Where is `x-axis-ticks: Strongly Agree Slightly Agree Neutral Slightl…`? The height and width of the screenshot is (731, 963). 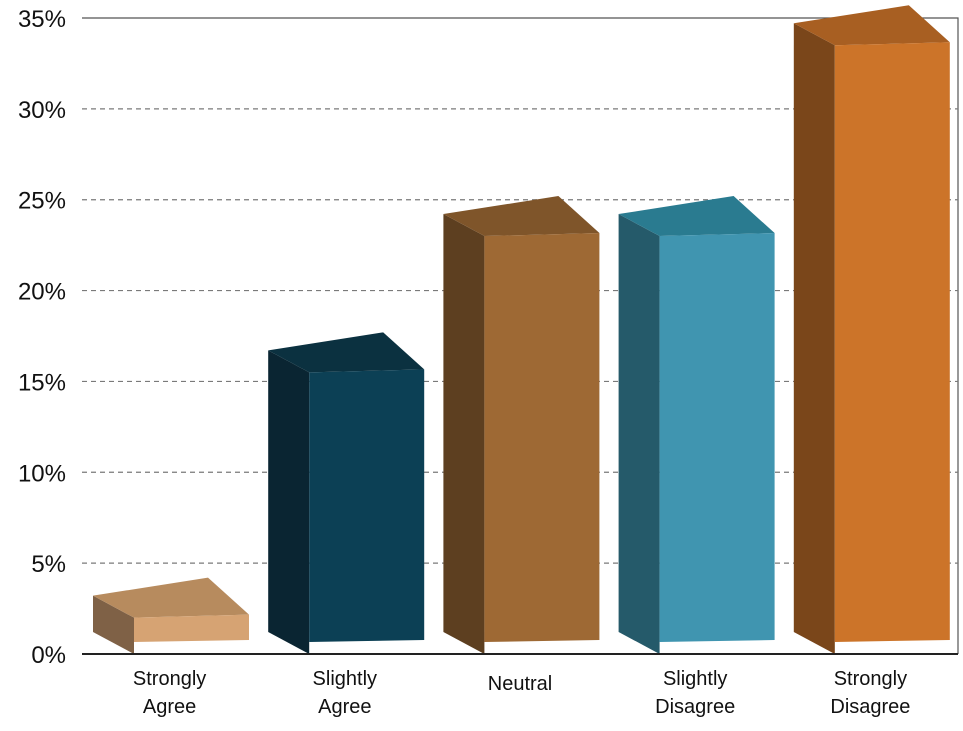
x-axis-ticks: Strongly Agree Slightly Agree Neutral Slightl… is located at coordinates (520, 685).